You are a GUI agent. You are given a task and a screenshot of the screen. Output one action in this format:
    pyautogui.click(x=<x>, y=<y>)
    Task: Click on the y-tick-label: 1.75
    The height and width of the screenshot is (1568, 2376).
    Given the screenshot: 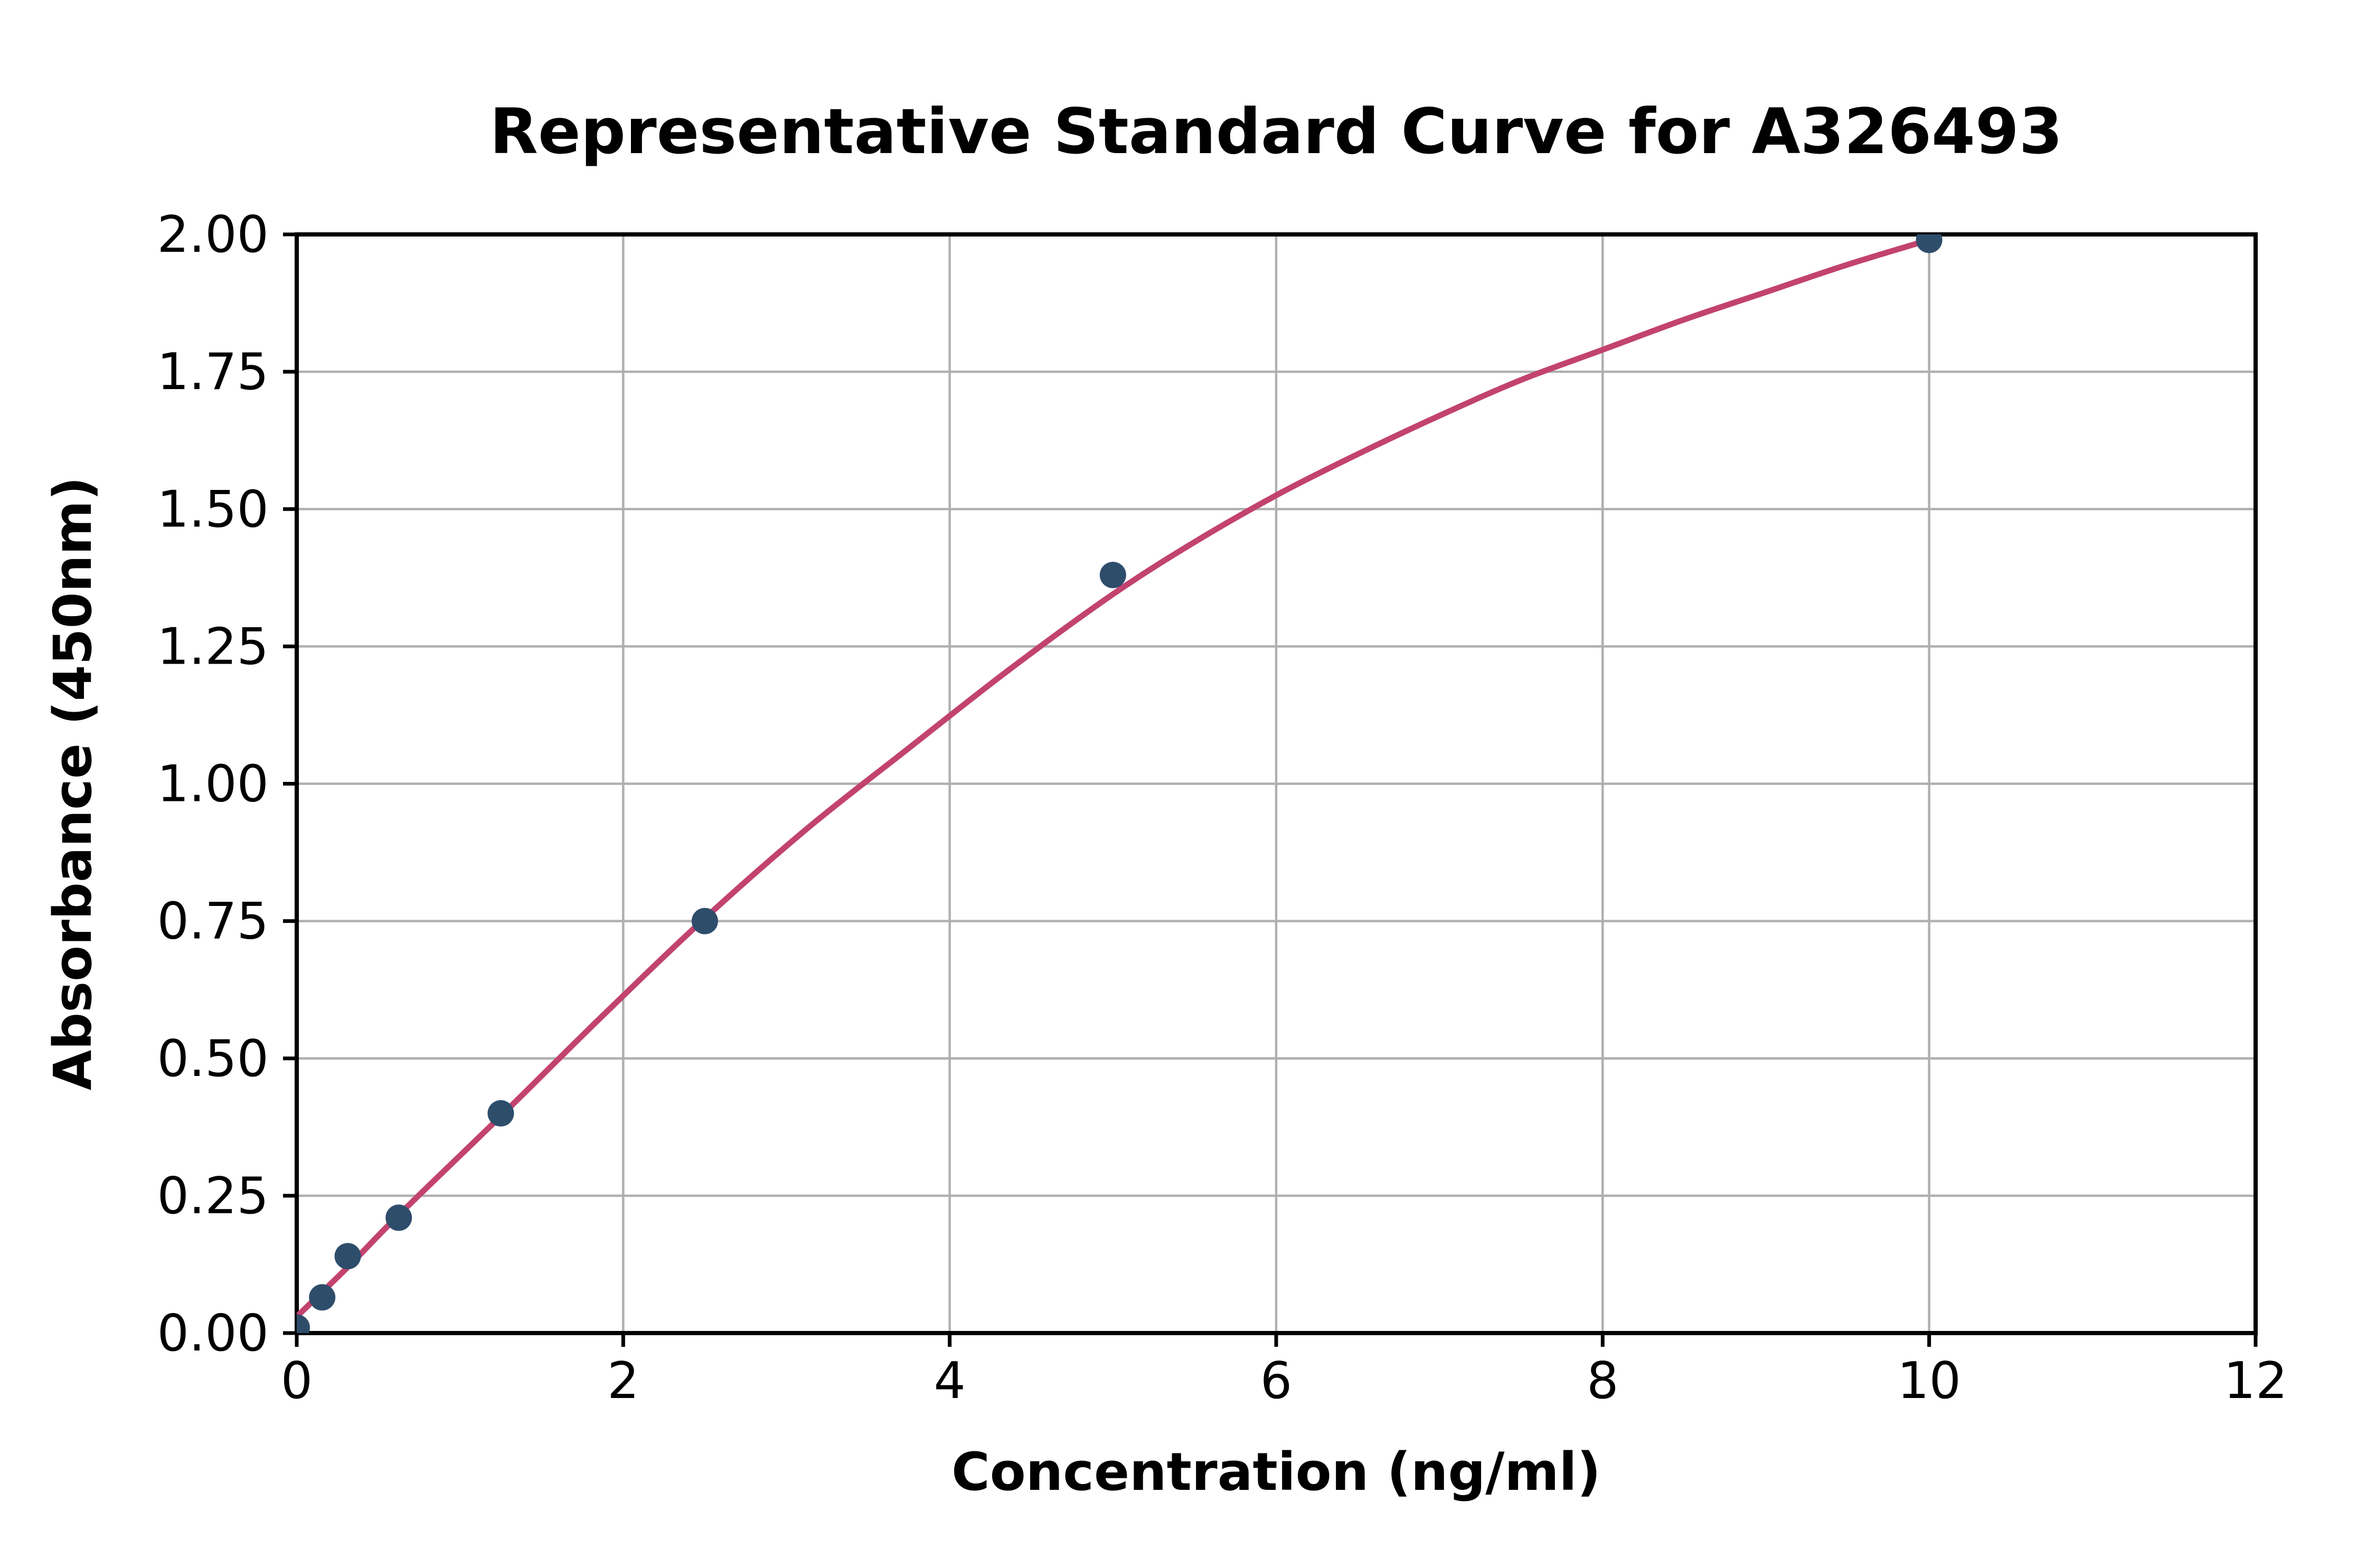 What is the action you would take?
    pyautogui.click(x=213, y=372)
    